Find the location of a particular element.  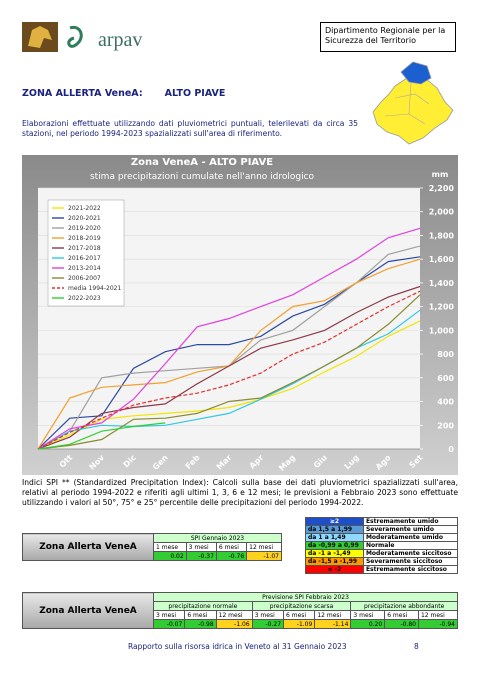

spi-value: 0.20 is located at coordinates (368, 624).